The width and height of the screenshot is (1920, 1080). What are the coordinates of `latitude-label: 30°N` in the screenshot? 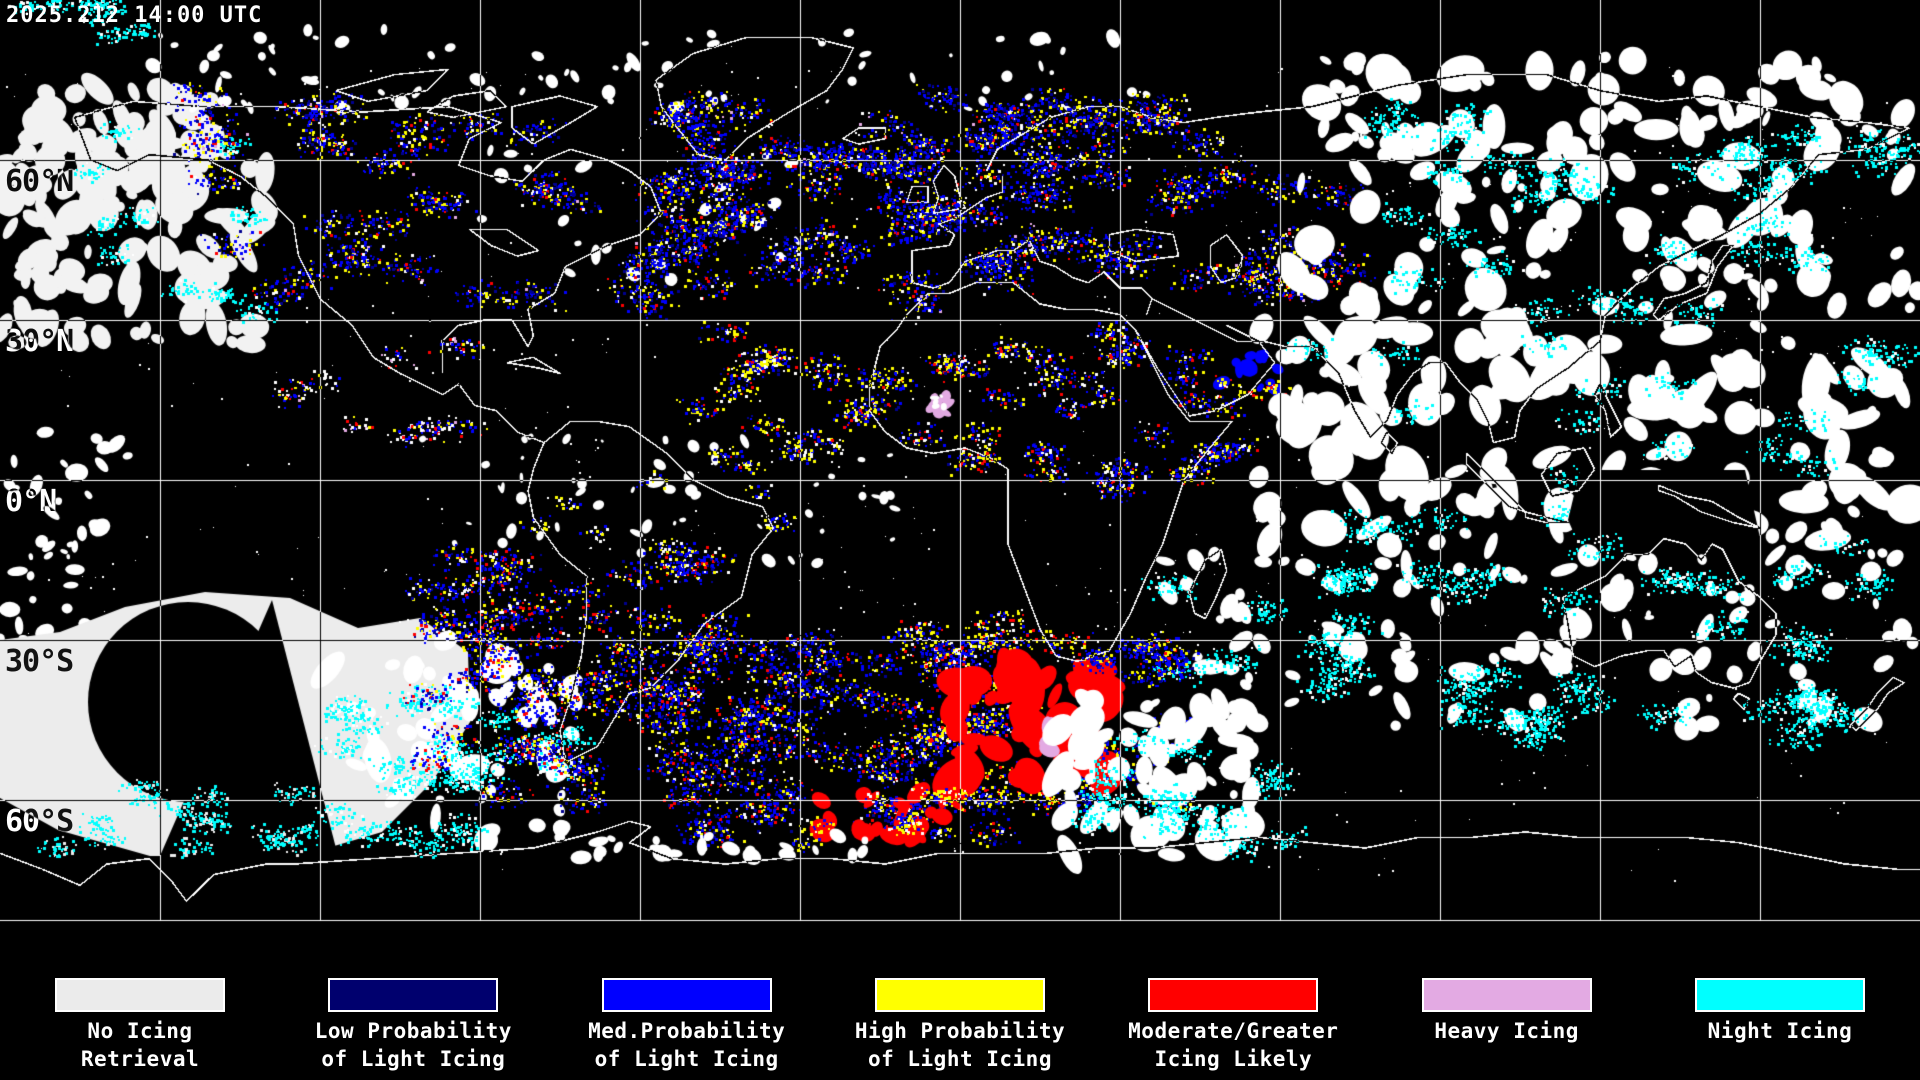 It's located at (39, 341).